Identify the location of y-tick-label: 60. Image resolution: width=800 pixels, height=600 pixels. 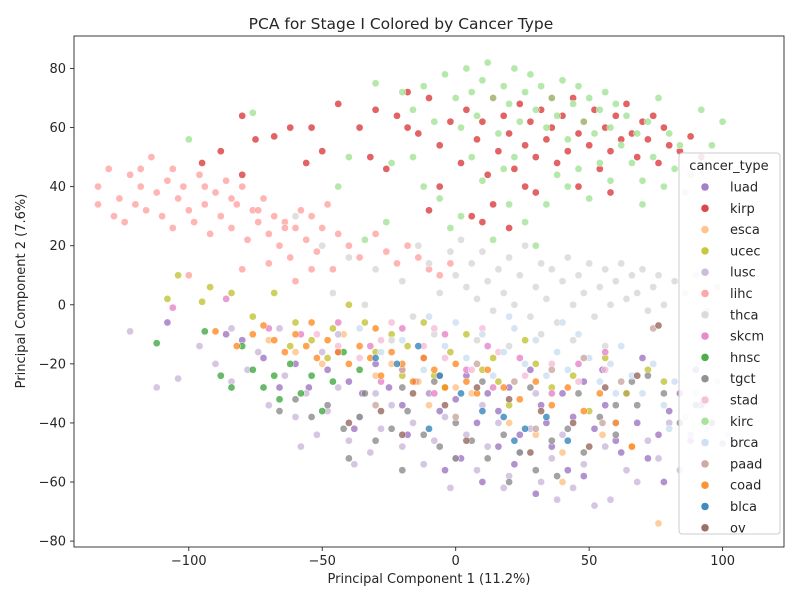
(57, 128).